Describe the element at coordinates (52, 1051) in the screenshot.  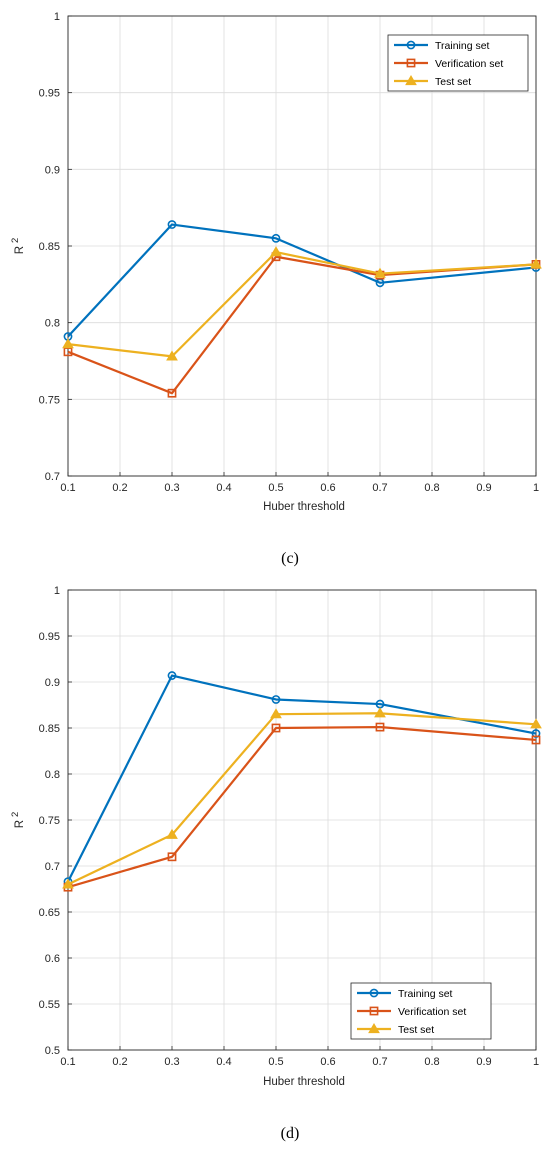
I see `y-tick-label: 0.5` at that location.